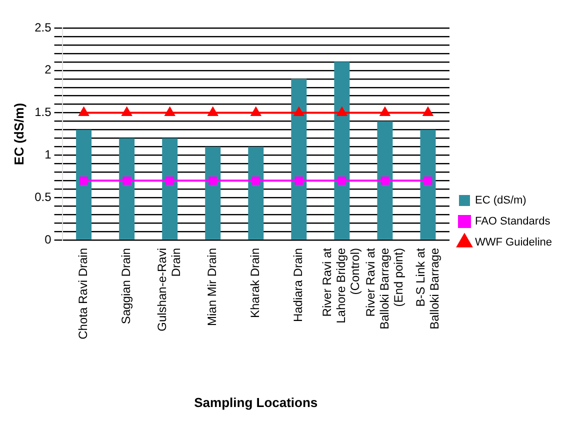  I want to click on x-tick-label: Kharak Drain, so click(255, 283).